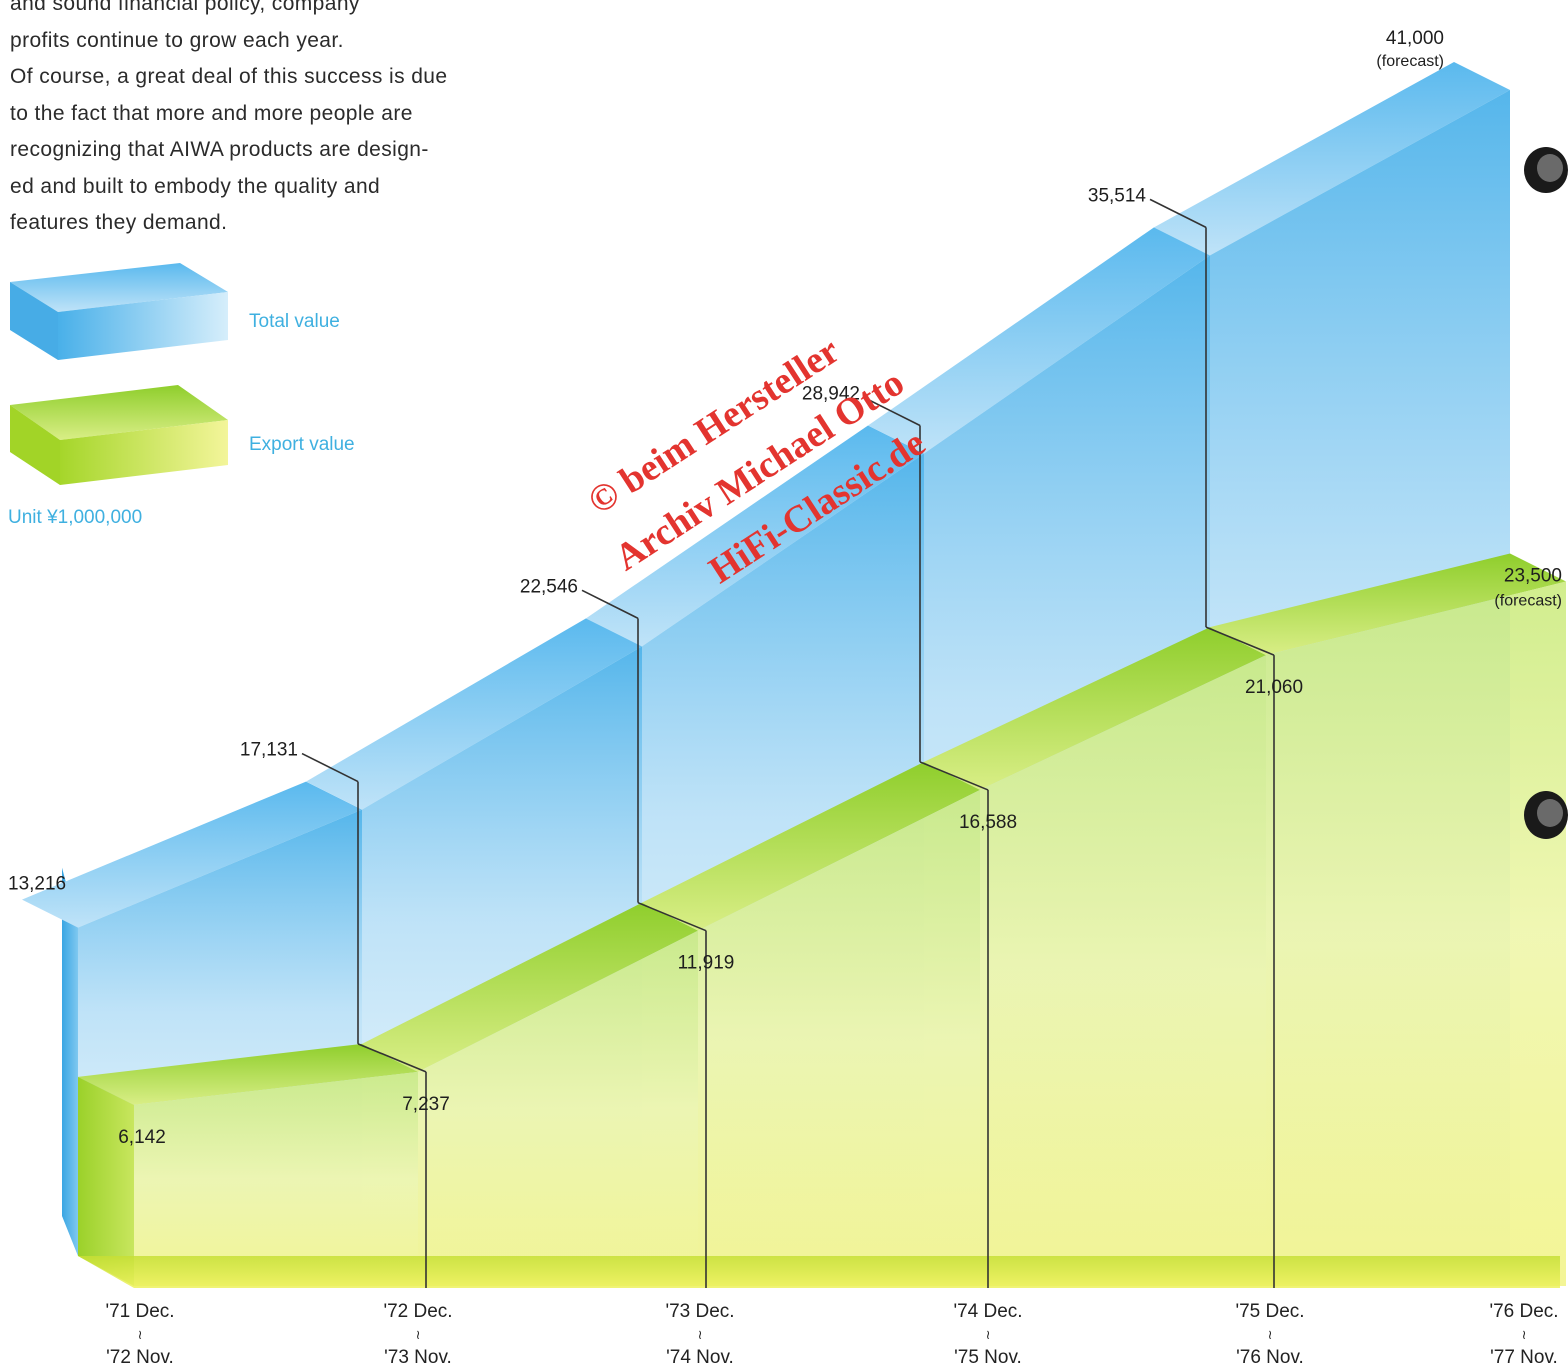 Image resolution: width=1568 pixels, height=1372 pixels. What do you see at coordinates (294, 321) in the screenshot?
I see `legend-label-total: Total value` at bounding box center [294, 321].